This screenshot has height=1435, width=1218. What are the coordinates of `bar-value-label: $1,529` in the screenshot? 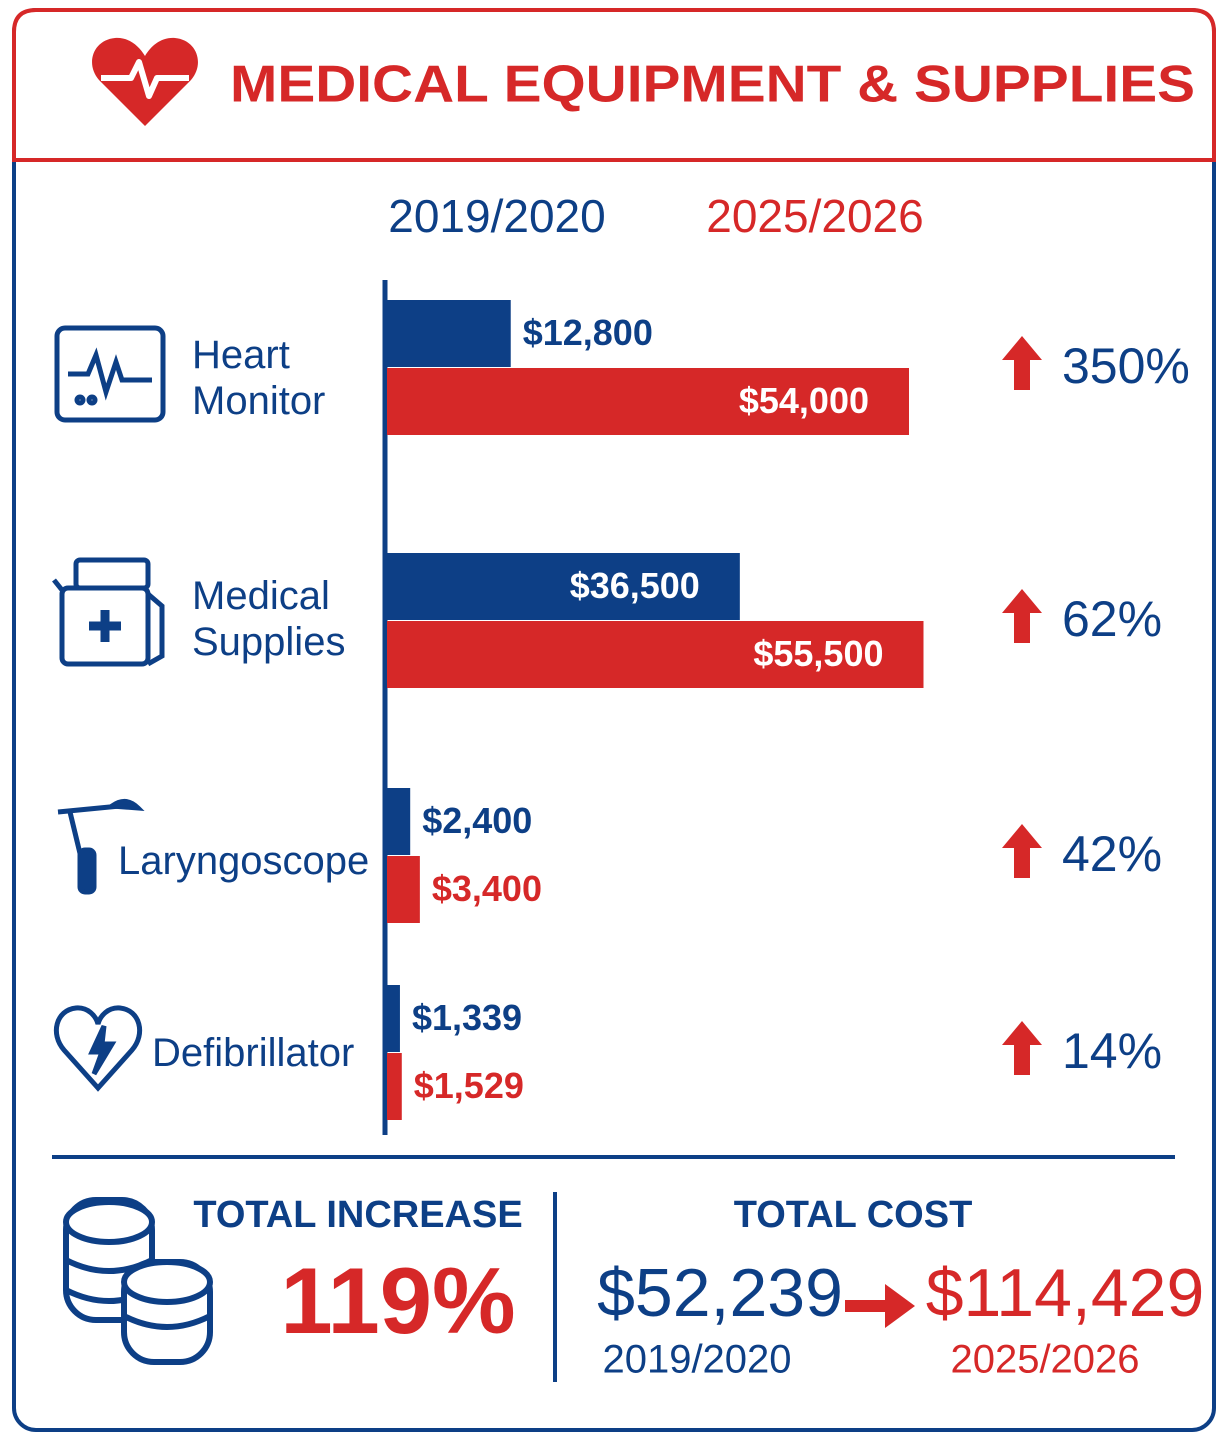 It's located at (469, 1085).